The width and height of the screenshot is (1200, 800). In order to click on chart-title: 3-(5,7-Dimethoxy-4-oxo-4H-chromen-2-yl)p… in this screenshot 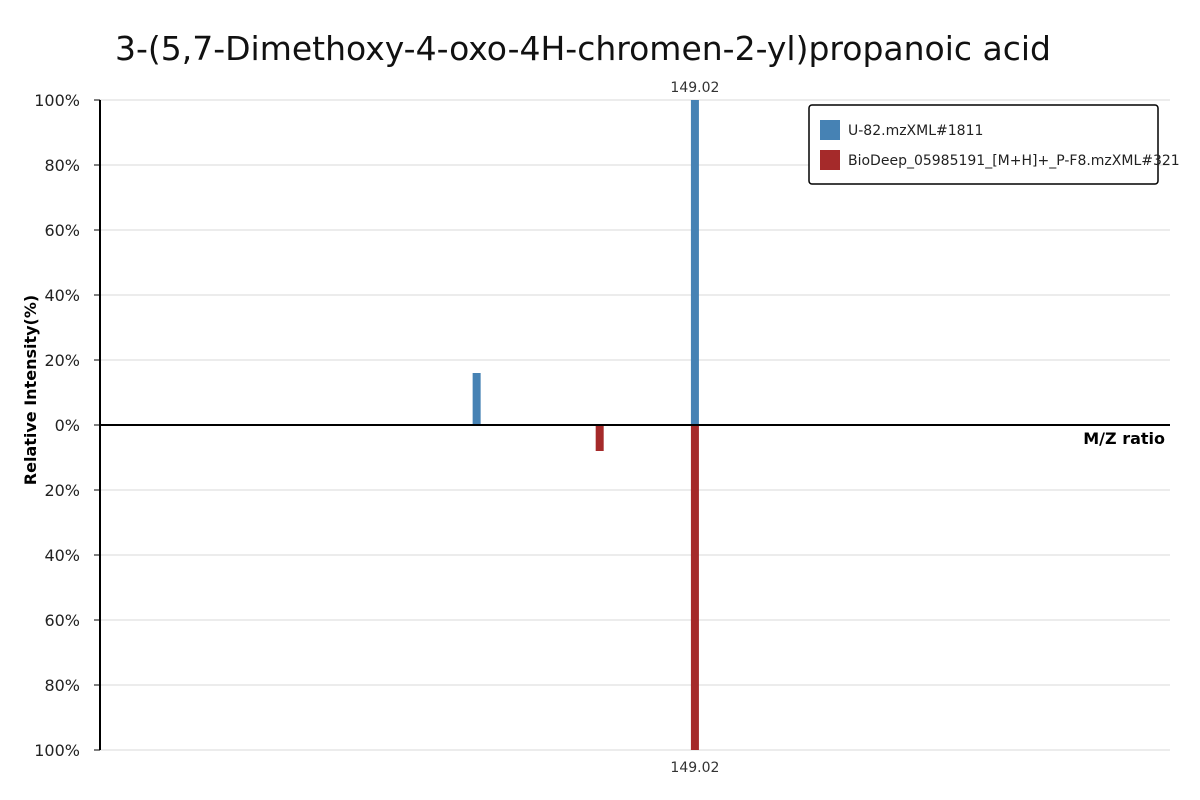, I will do `click(583, 48)`.